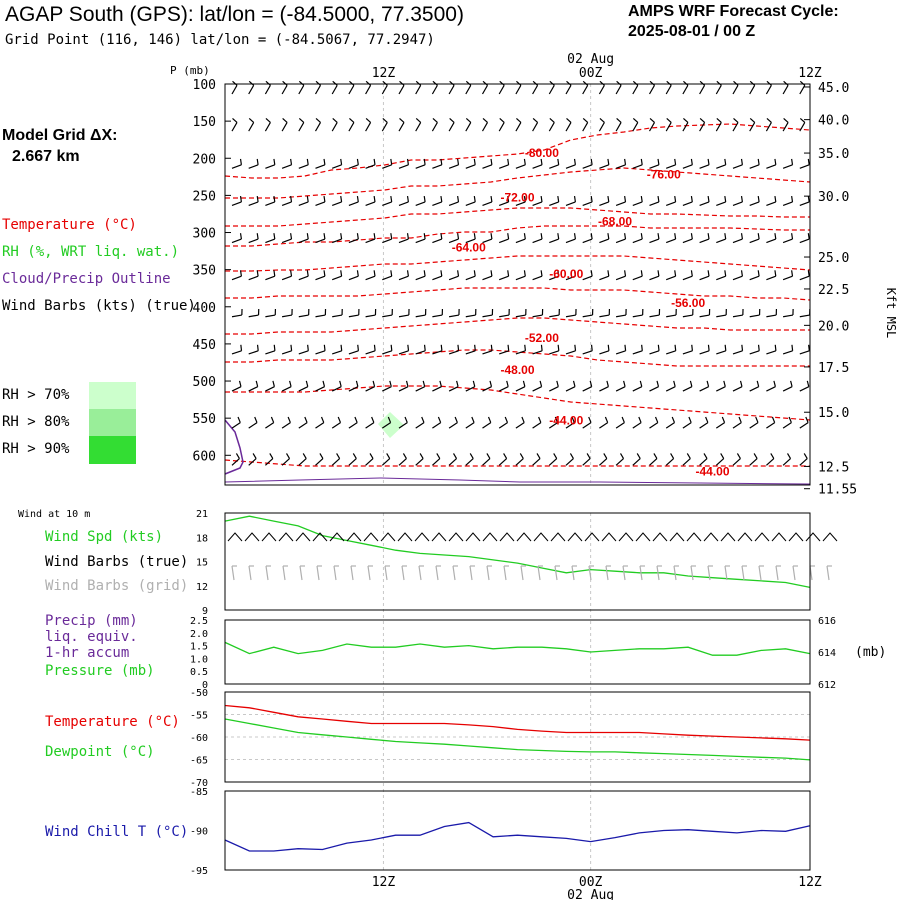 This screenshot has height=900, width=900. I want to click on height-tick-label: 35.0, so click(833, 154).